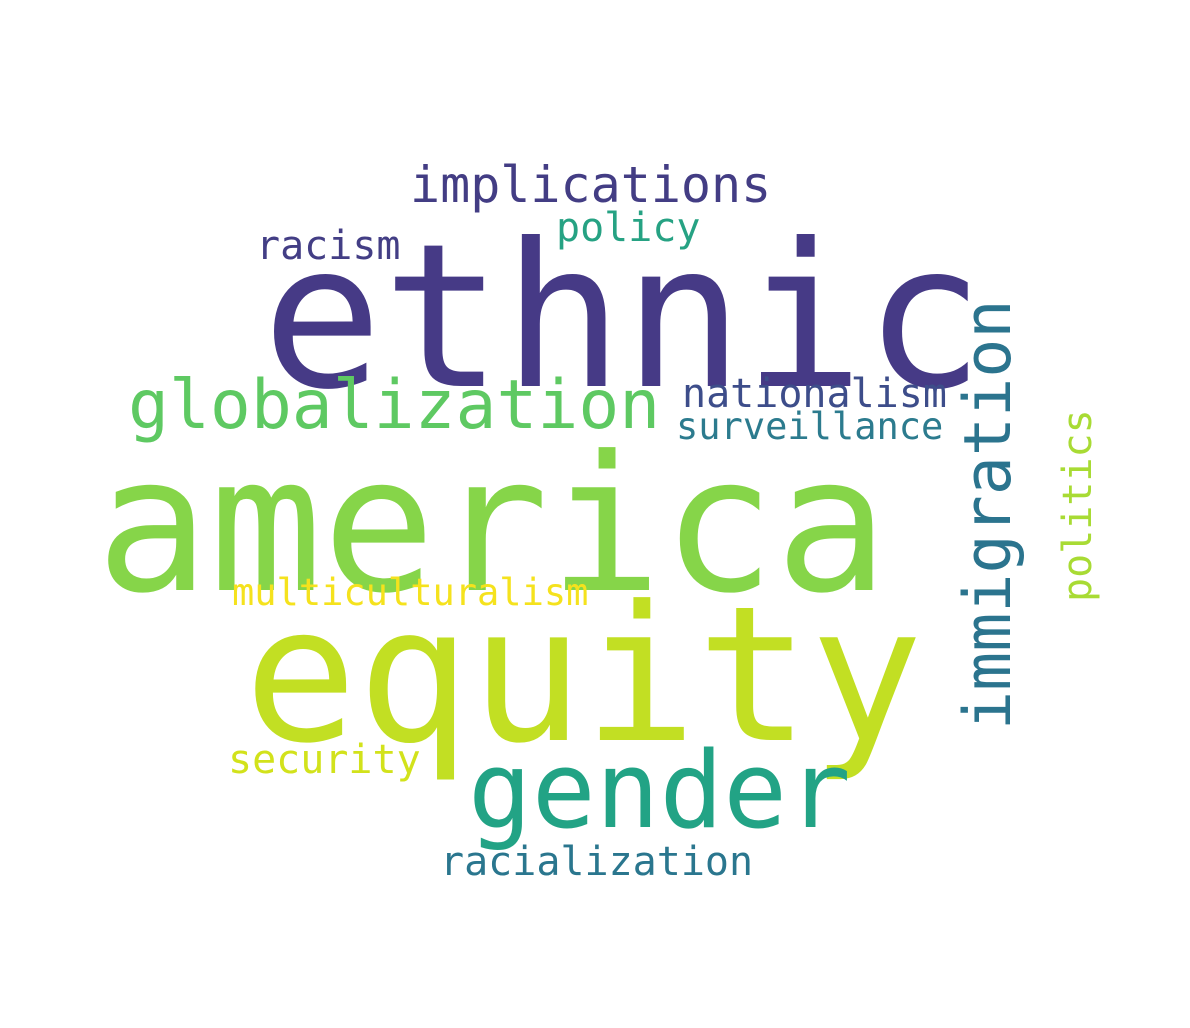 The image size is (1190, 1028). I want to click on word-globalization: globalization, so click(394, 405).